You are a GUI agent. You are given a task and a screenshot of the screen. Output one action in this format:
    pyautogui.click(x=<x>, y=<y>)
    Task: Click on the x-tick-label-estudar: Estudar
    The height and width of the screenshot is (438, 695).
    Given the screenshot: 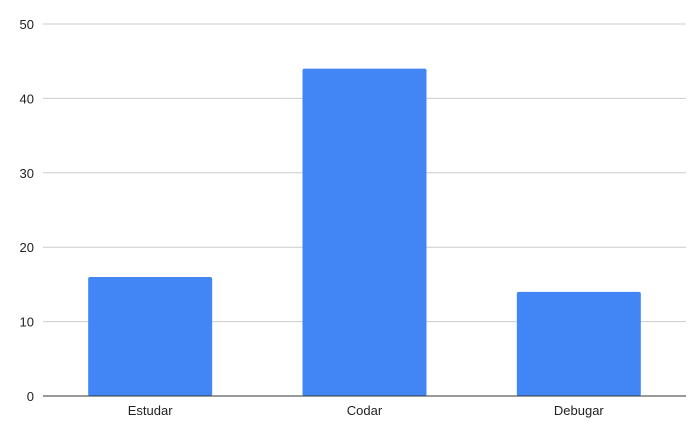 What is the action you would take?
    pyautogui.click(x=150, y=410)
    